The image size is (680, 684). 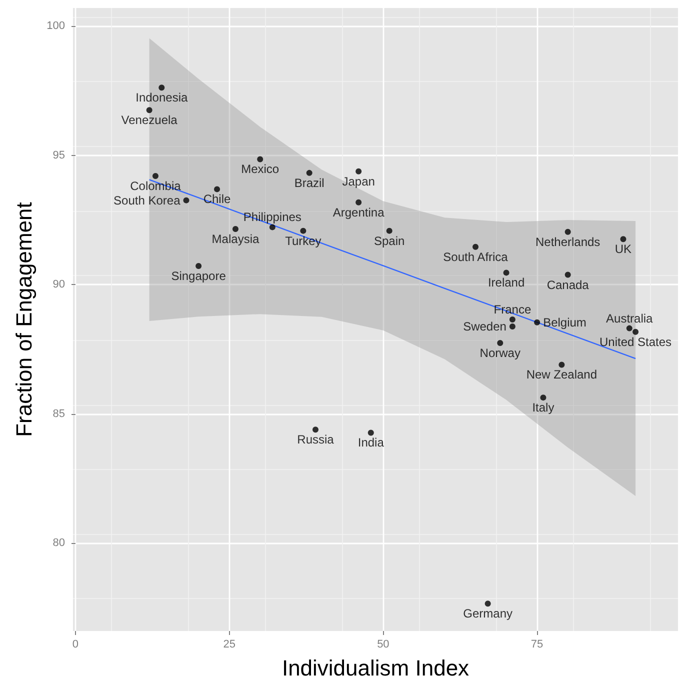 What do you see at coordinates (358, 181) in the screenshot?
I see `data-label: Japan` at bounding box center [358, 181].